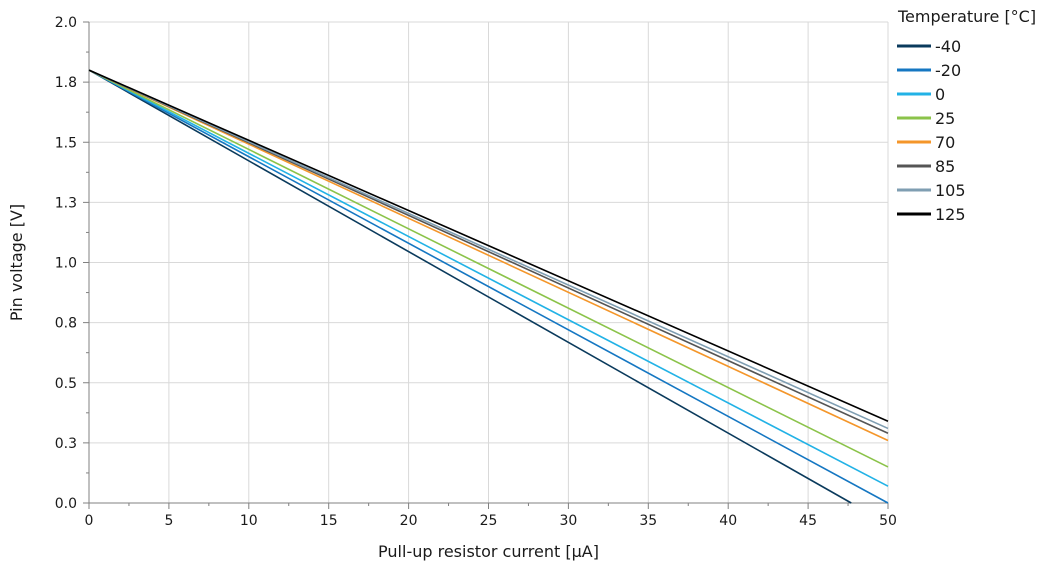 This screenshot has width=1043, height=567. I want to click on x-tick-label: 45, so click(808, 521).